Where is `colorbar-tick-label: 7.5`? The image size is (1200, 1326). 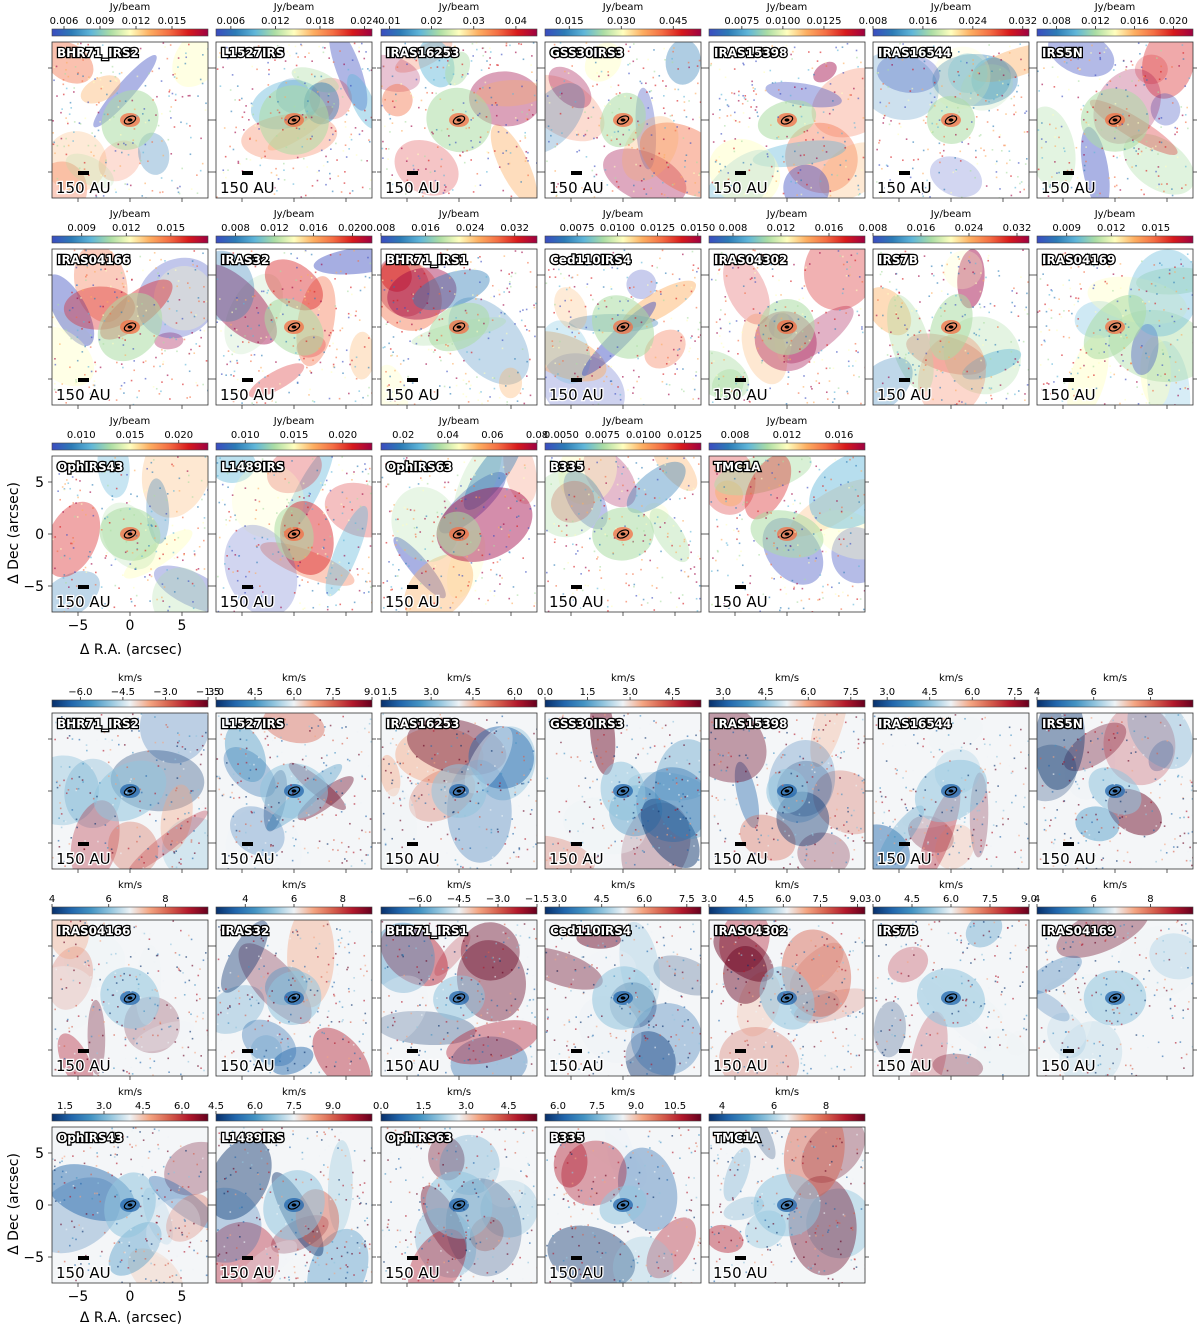 colorbar-tick-label: 7.5 is located at coordinates (990, 899).